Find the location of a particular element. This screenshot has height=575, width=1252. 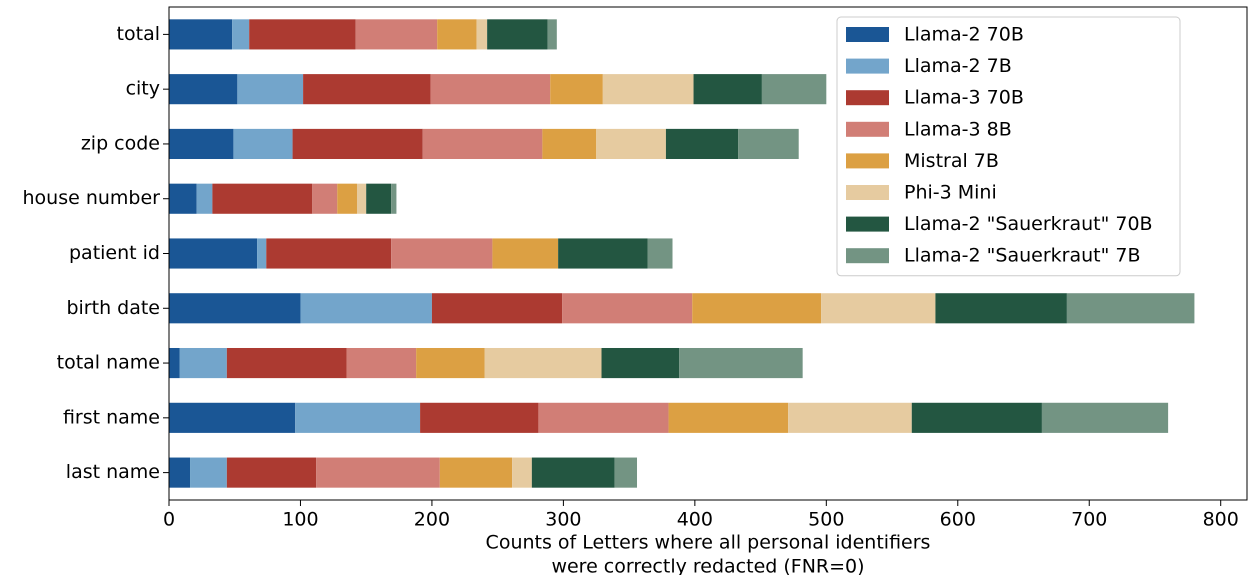

legend-label: Llama-2 "Sauerkraut" 7B is located at coordinates (1022, 256).